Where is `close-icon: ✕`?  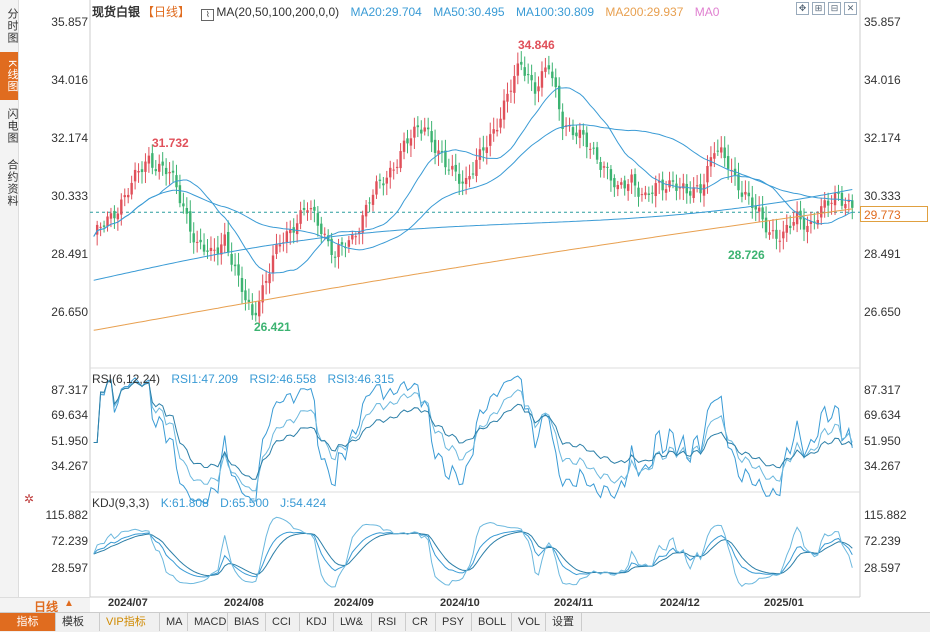 close-icon: ✕ is located at coordinates (850, 8).